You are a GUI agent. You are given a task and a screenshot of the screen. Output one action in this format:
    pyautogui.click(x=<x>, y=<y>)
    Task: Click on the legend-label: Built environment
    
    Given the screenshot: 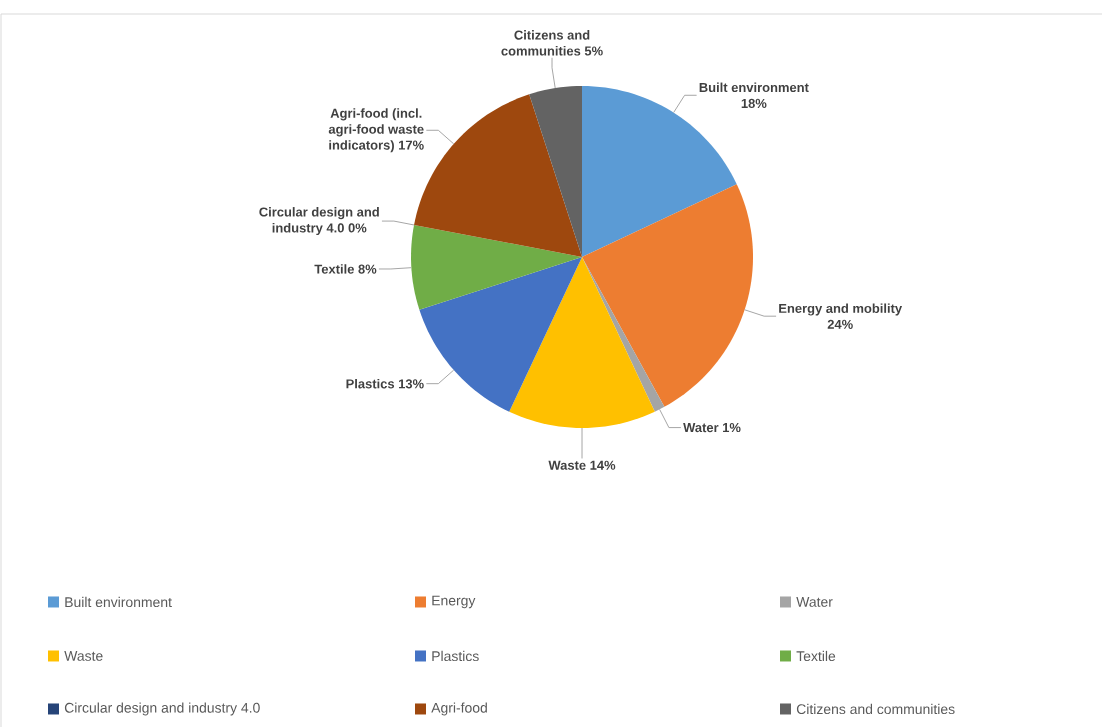 What is the action you would take?
    pyautogui.click(x=118, y=602)
    